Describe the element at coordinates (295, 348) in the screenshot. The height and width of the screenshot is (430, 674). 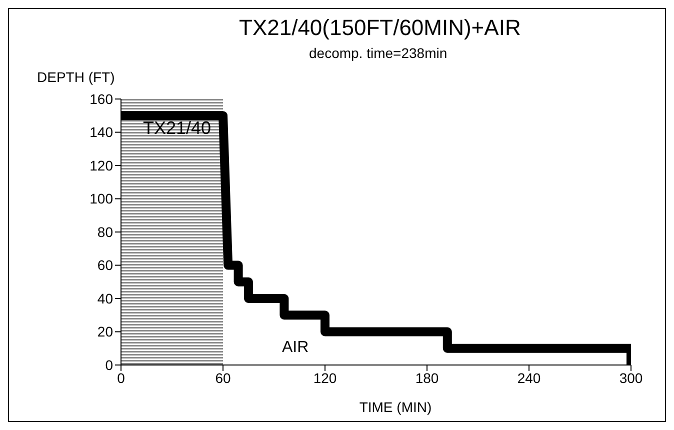
I see `annotation: AIR` at that location.